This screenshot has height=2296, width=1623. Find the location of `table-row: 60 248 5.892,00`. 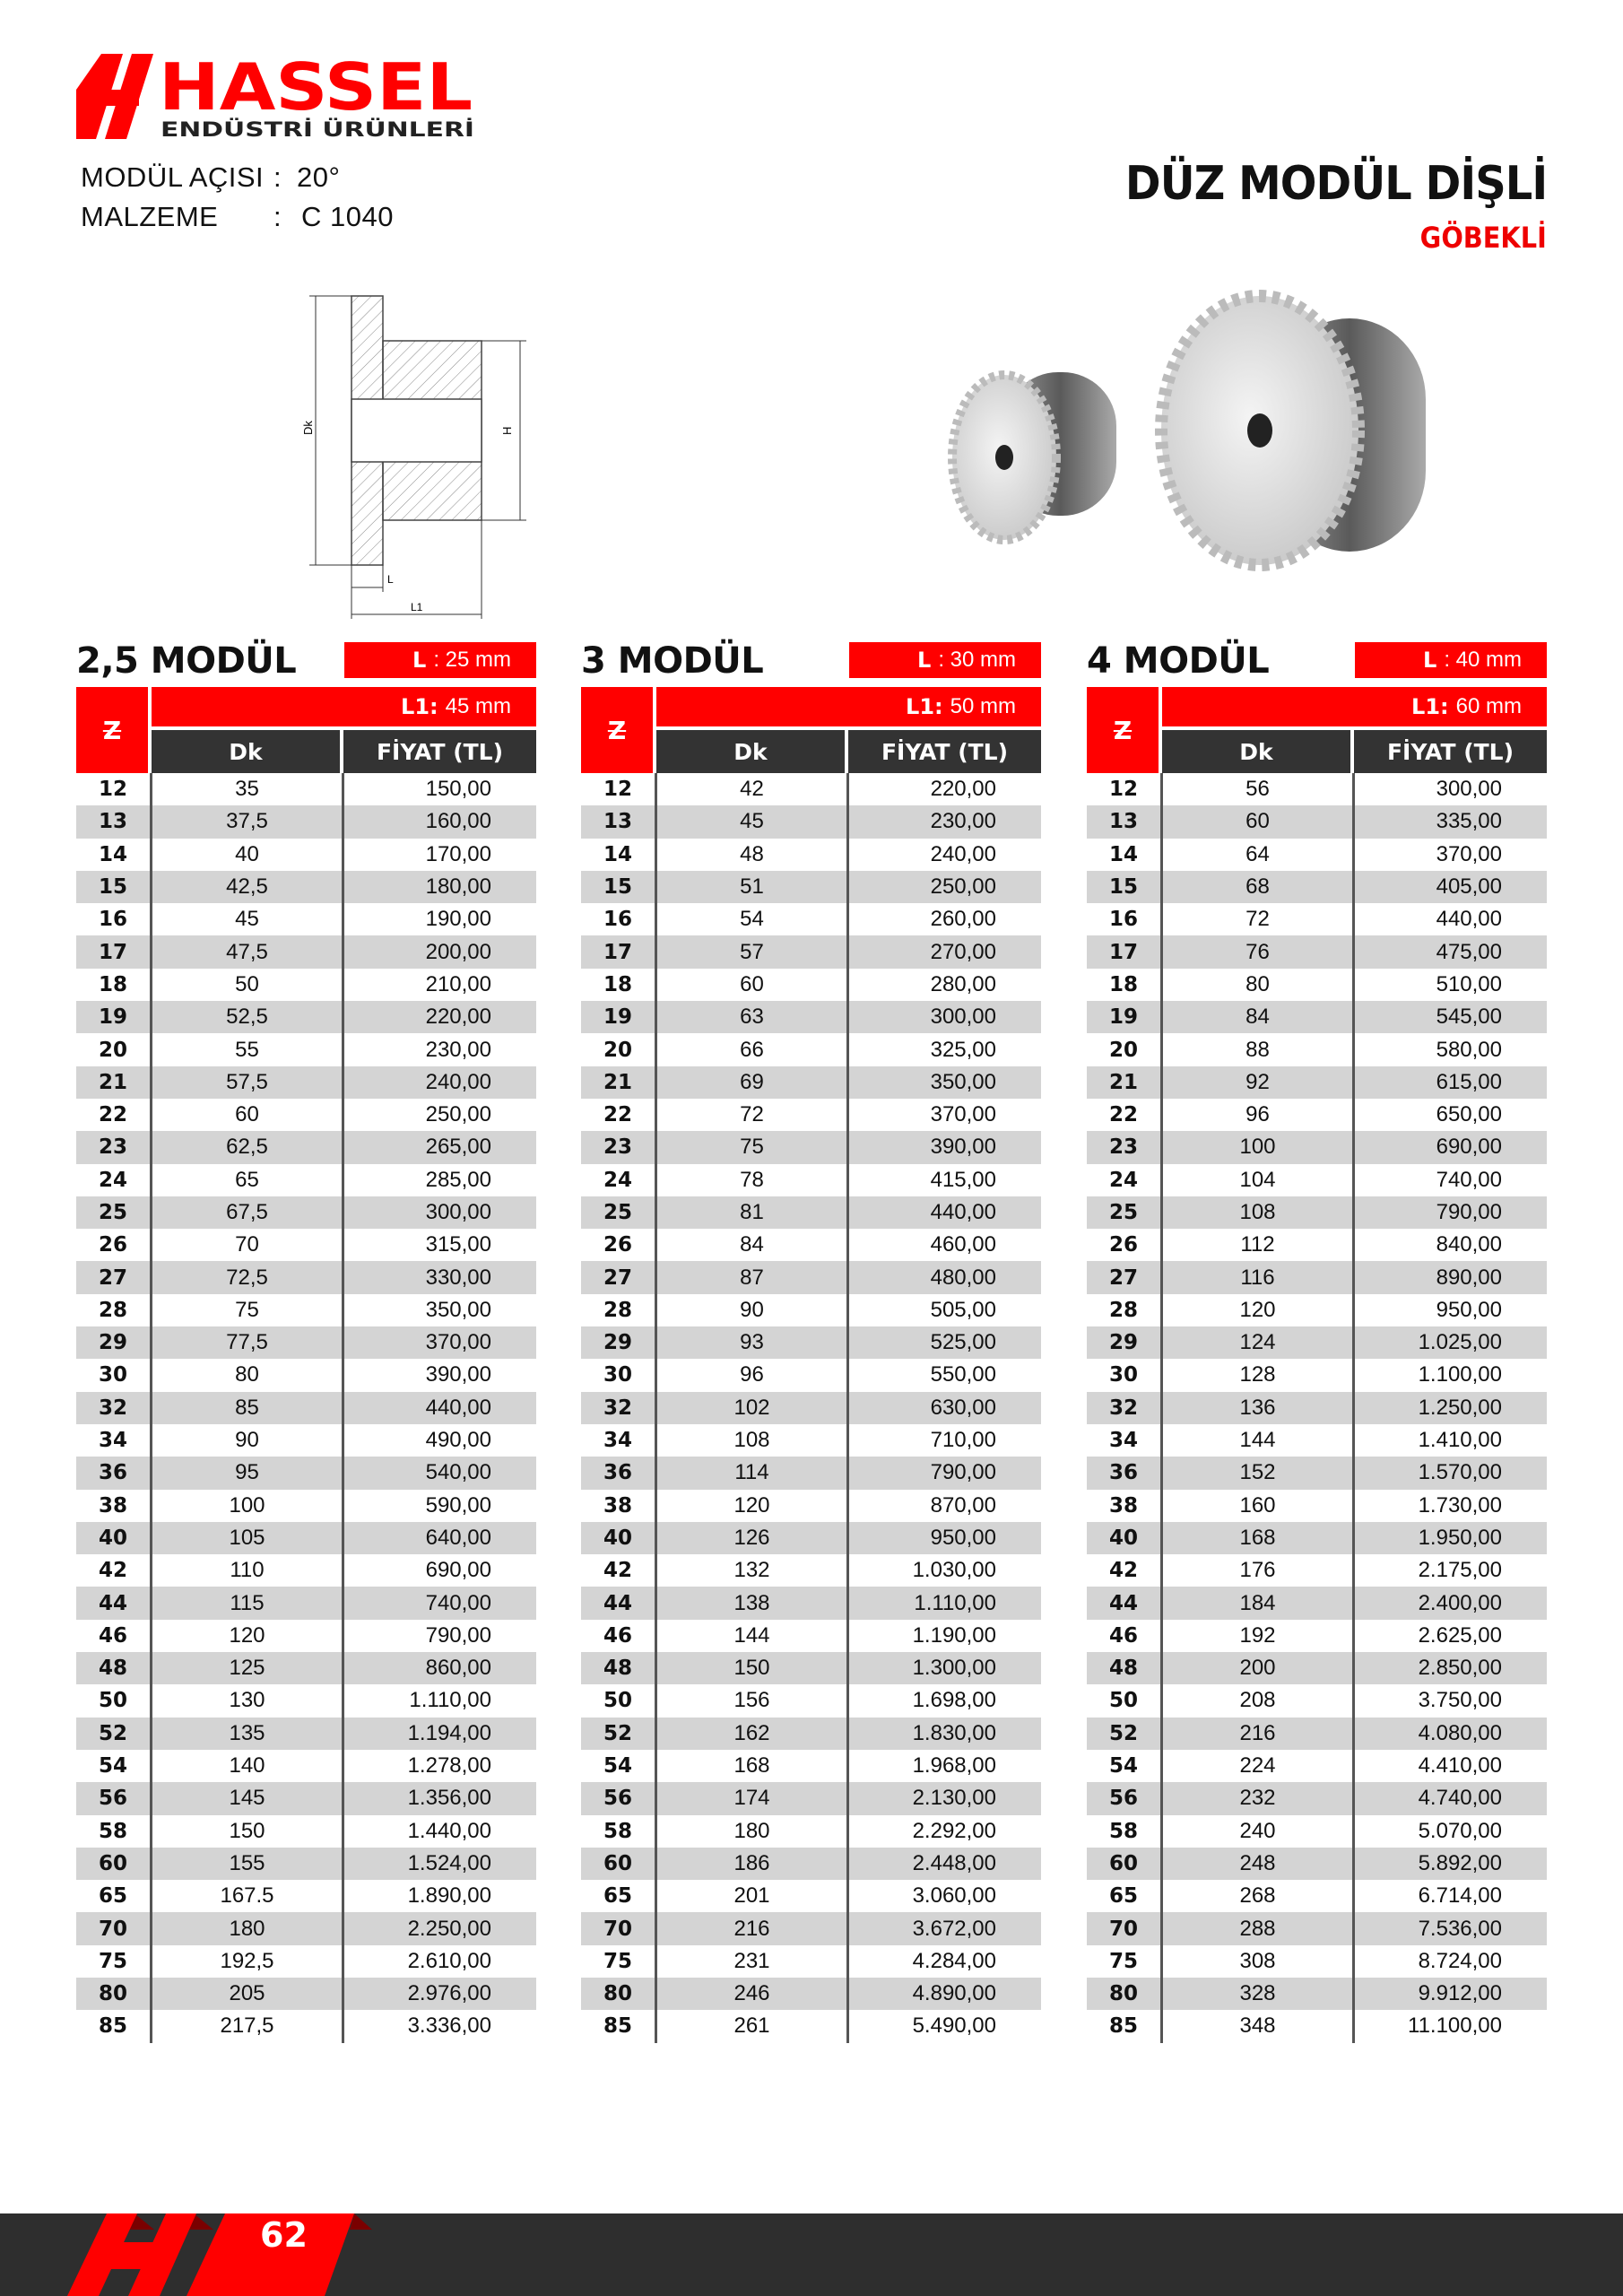

table-row: 60 248 5.892,00 is located at coordinates (1317, 1864).